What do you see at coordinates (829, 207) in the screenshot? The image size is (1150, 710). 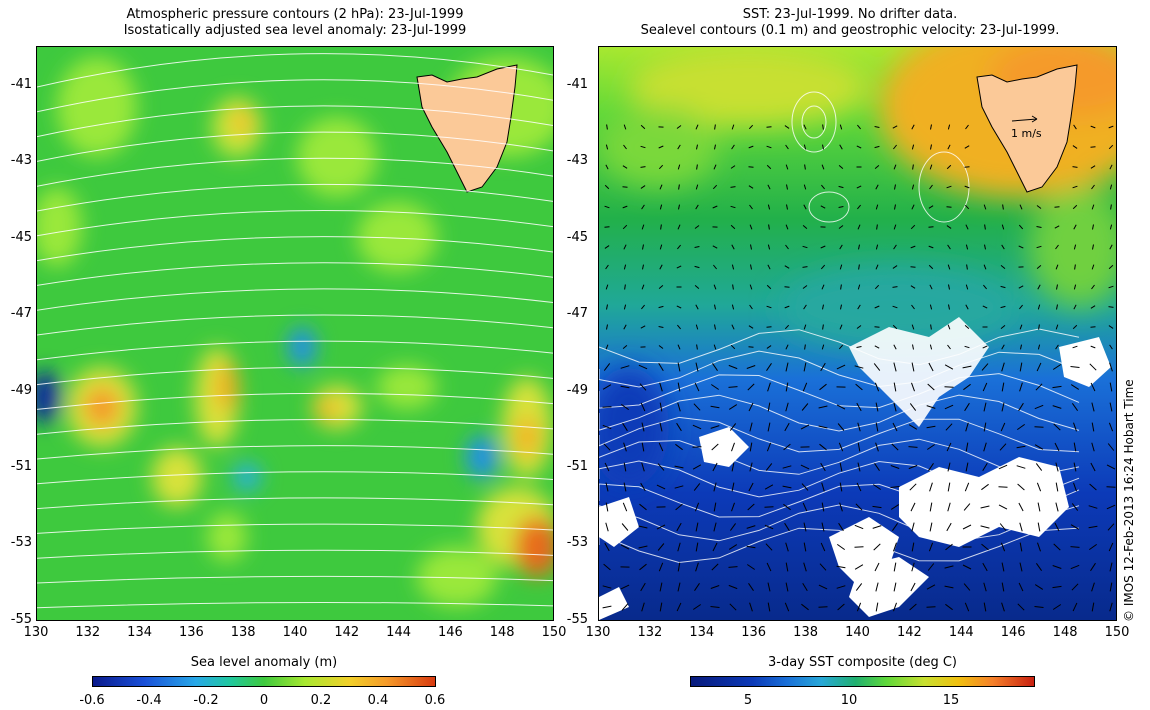 I see `sealevel-contour-eddy` at bounding box center [829, 207].